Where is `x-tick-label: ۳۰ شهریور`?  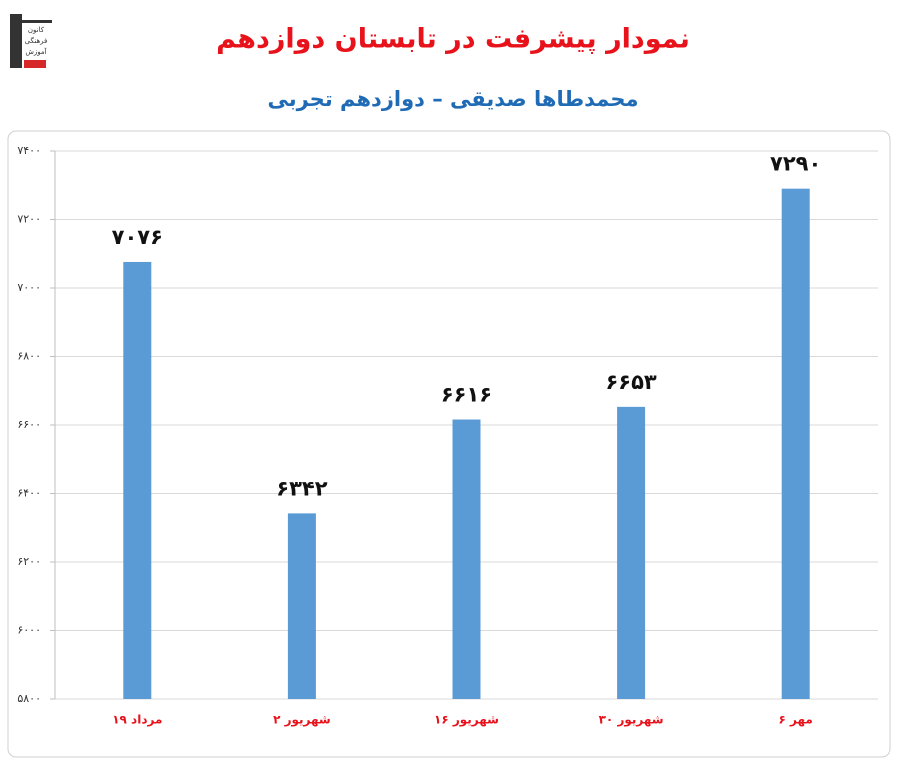
x-tick-label: ۳۰ شهریور is located at coordinates (631, 720).